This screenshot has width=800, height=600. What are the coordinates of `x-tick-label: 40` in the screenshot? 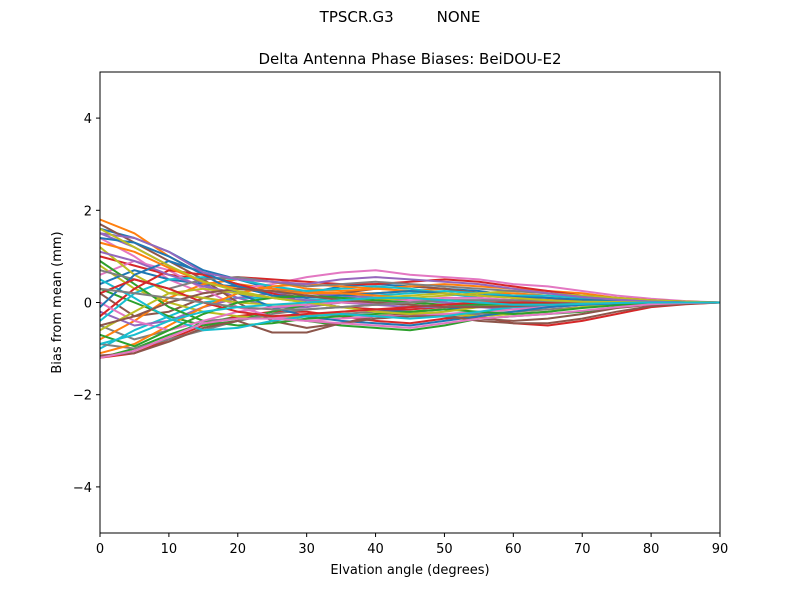 It's located at (375, 549).